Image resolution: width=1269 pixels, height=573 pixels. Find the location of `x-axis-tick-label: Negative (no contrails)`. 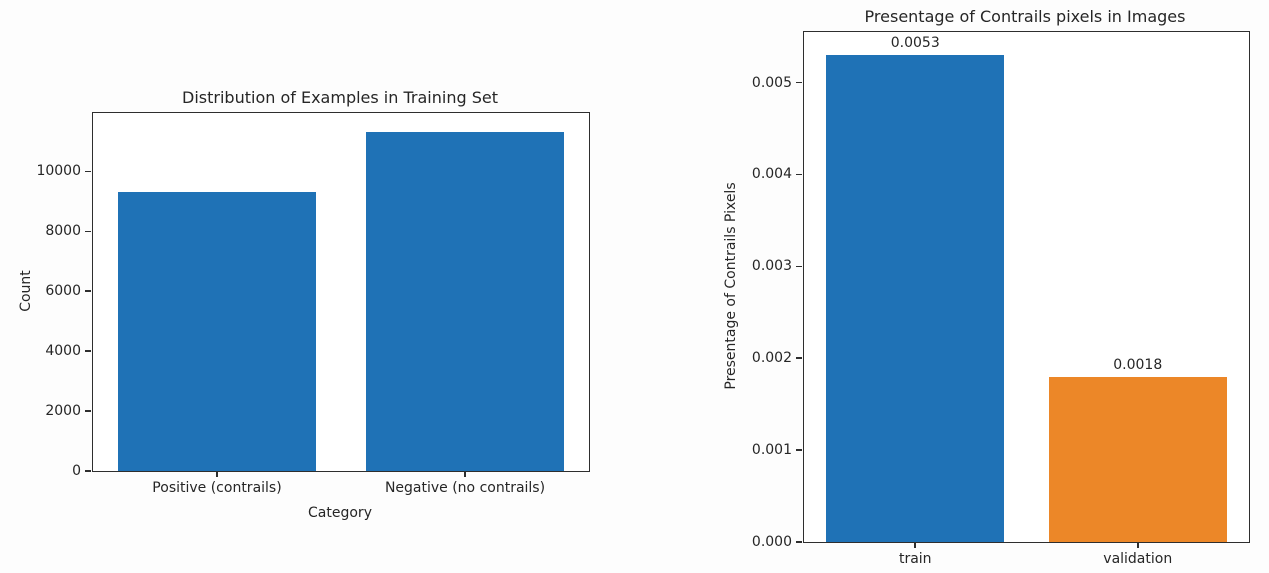

x-axis-tick-label: Negative (no contrails) is located at coordinates (465, 488).